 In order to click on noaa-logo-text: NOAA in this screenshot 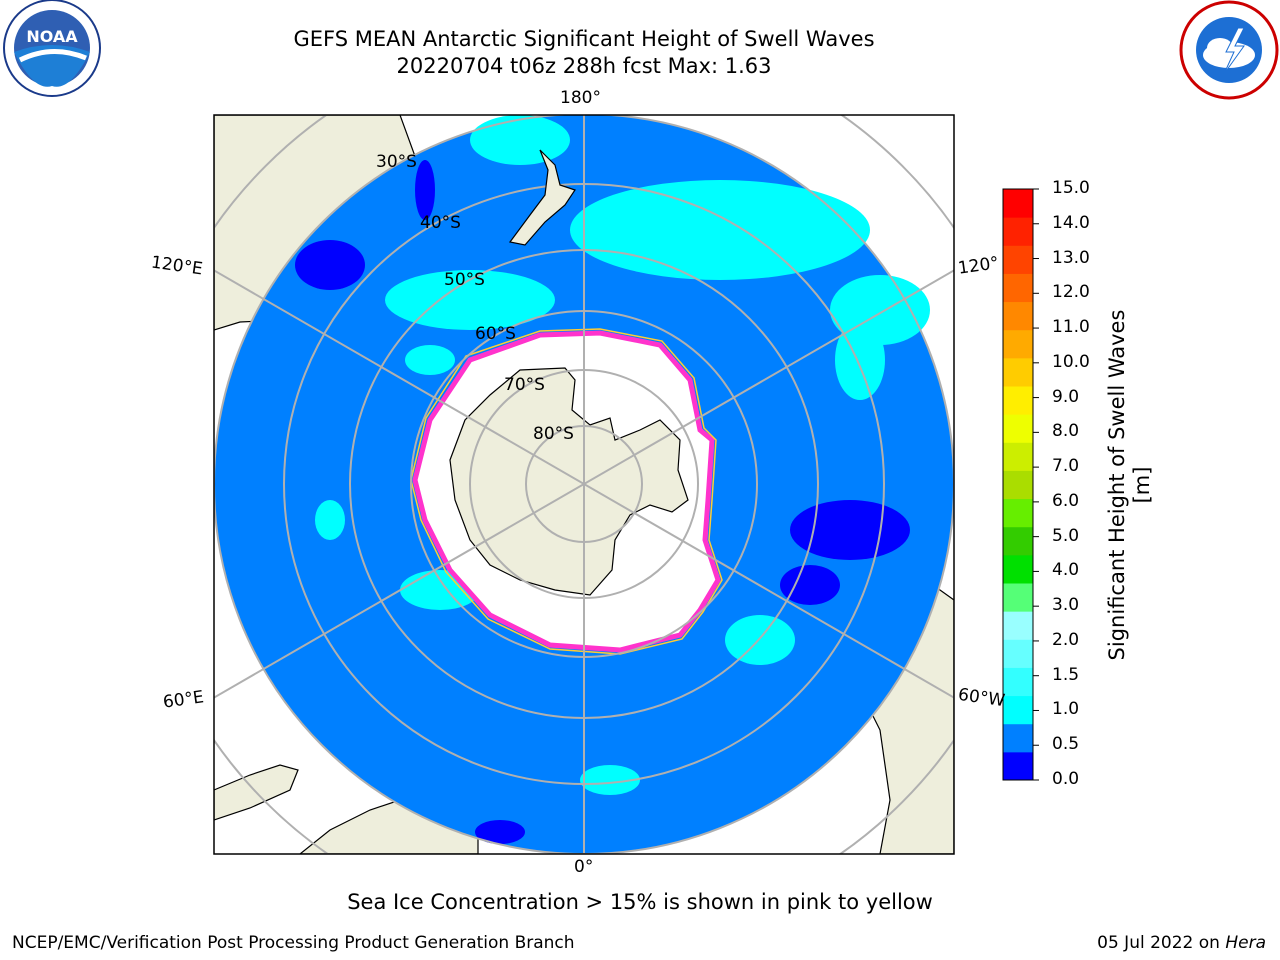, I will do `click(52, 36)`.